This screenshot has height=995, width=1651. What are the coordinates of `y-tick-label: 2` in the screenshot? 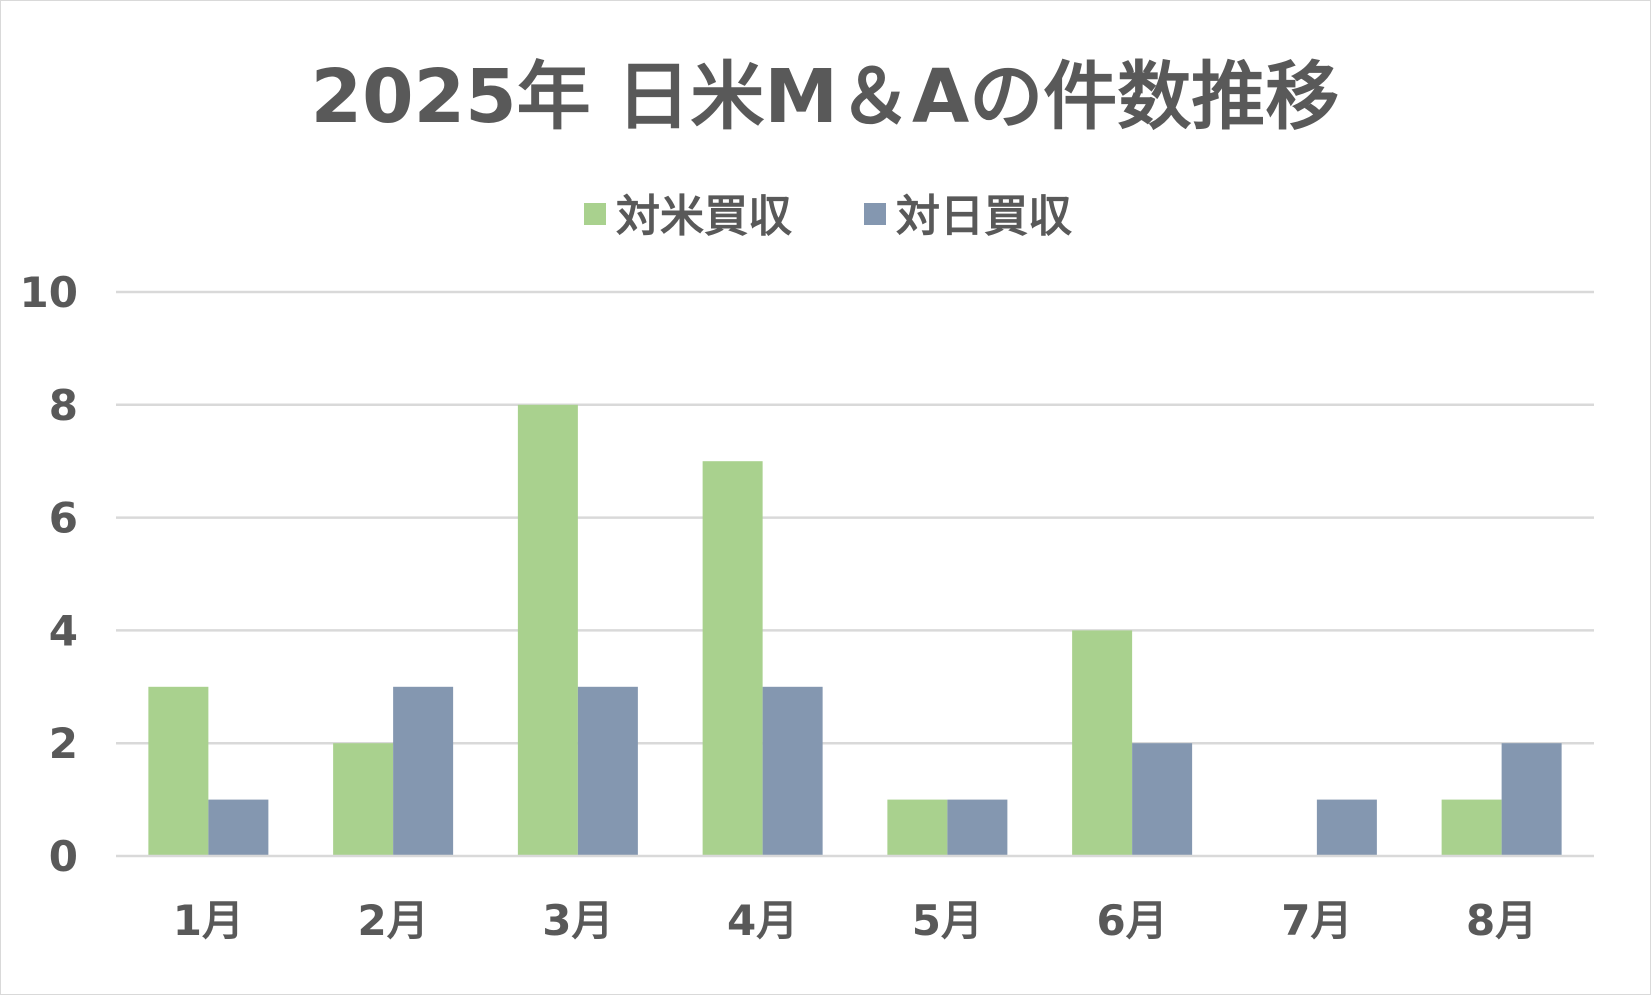 It's located at (63, 743).